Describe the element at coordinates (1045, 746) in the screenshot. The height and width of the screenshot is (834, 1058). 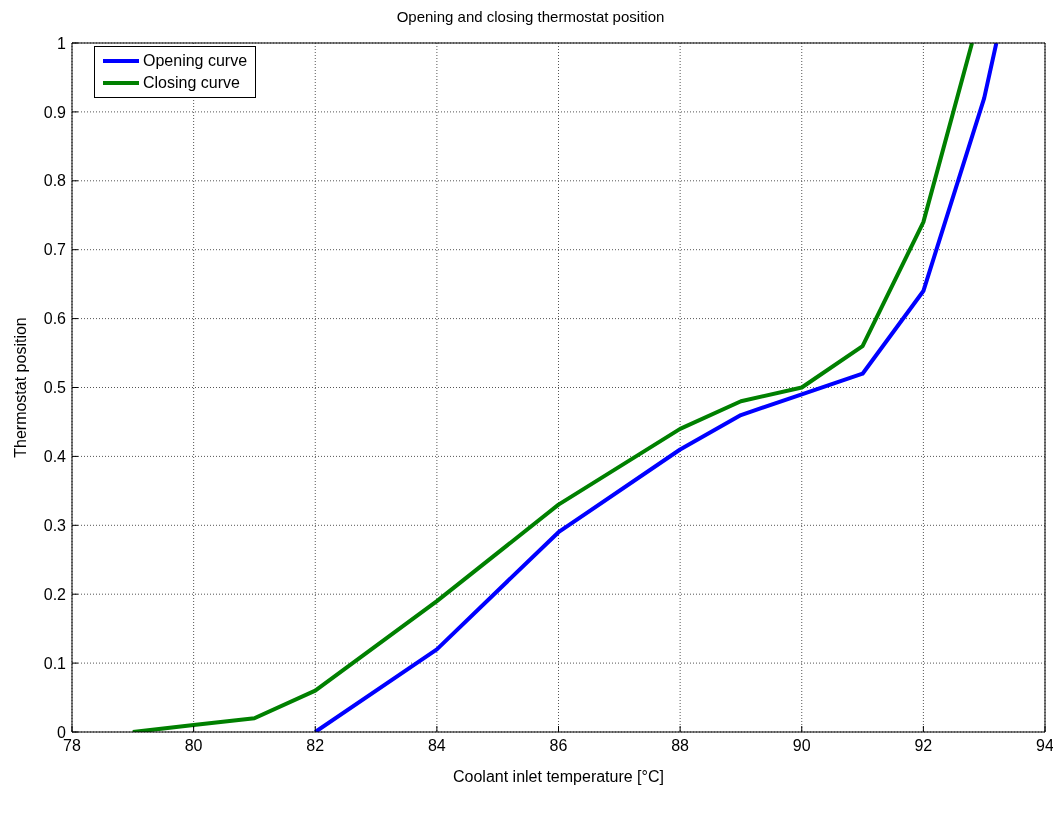
I see `x-tick-label: 94` at that location.